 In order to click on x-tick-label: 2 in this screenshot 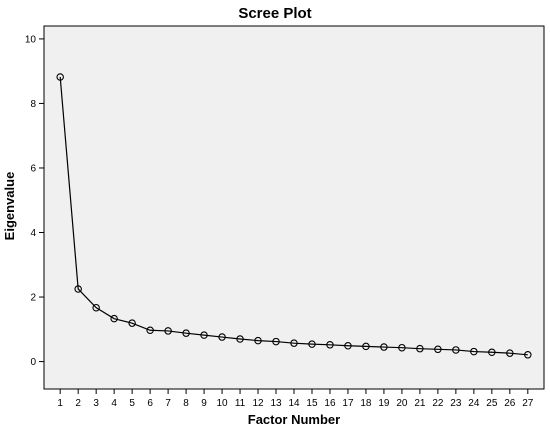, I will do `click(78, 403)`.